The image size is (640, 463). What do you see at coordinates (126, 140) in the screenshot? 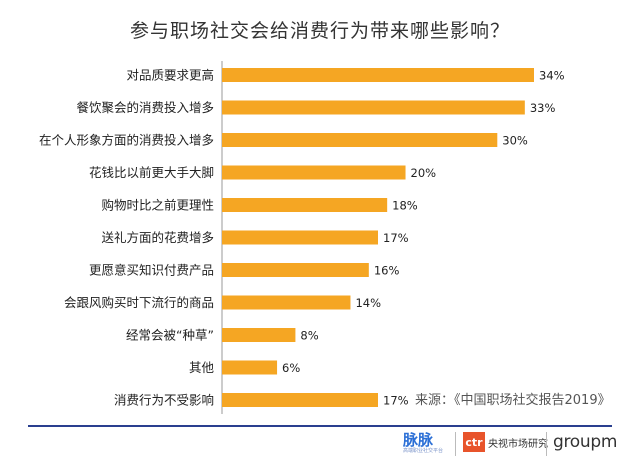
I see `category-label: 在个人形象方面的消费投入增多` at bounding box center [126, 140].